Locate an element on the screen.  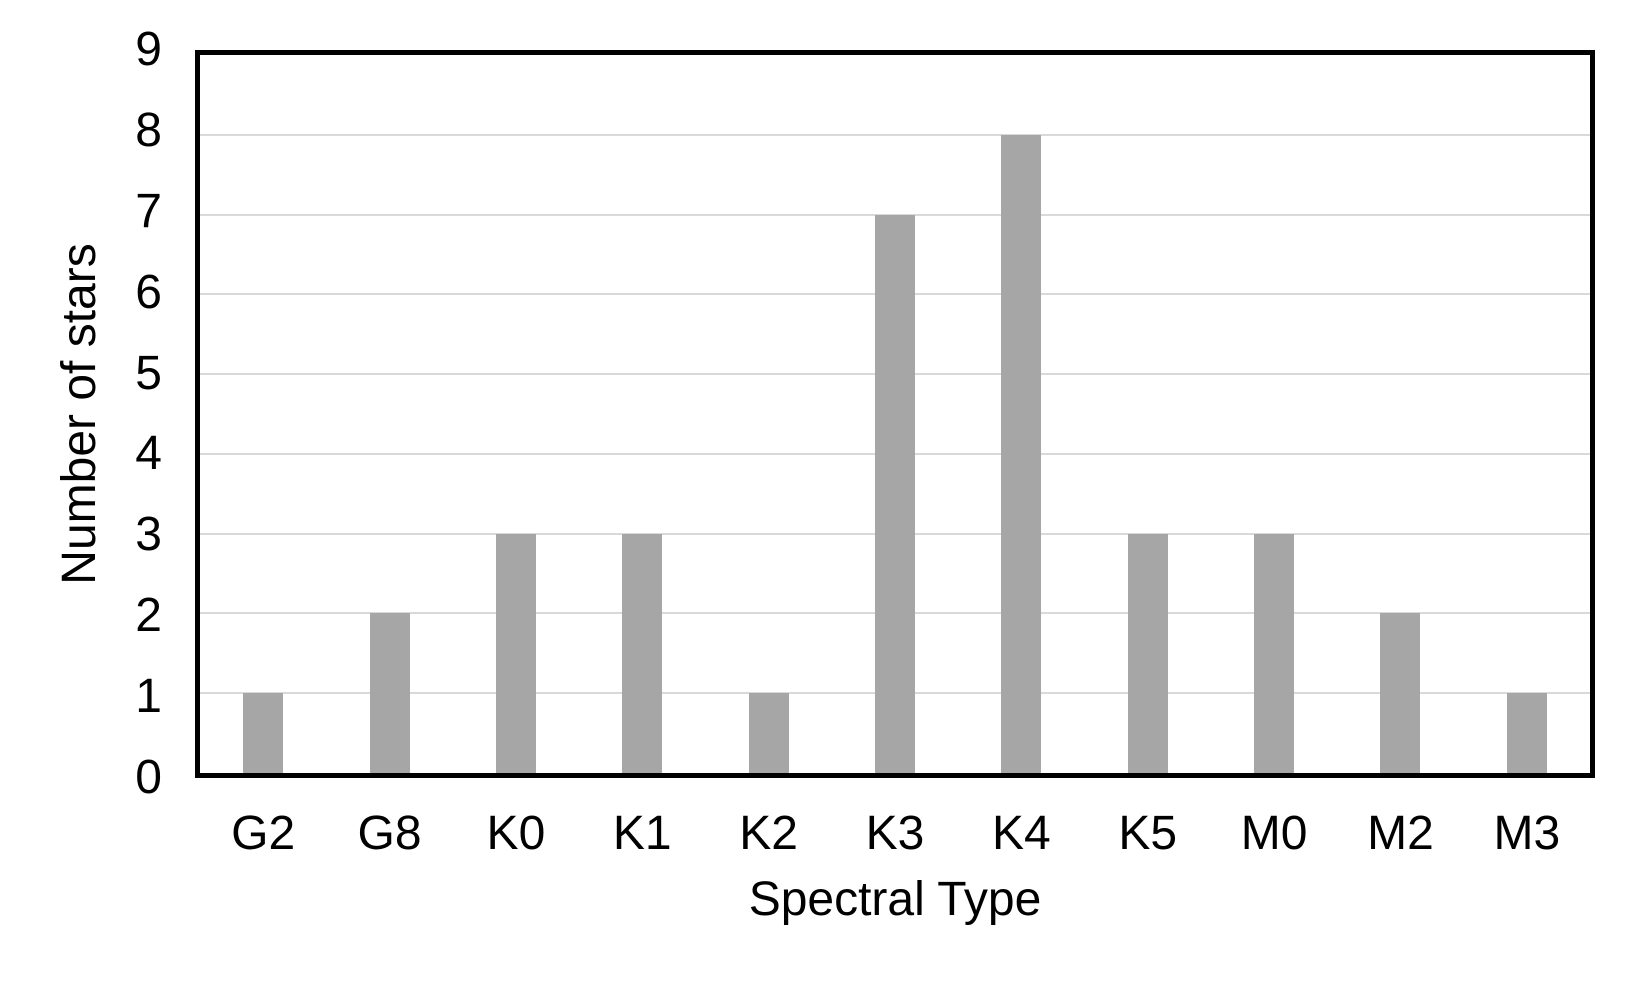
bar-G2 is located at coordinates (263, 733).